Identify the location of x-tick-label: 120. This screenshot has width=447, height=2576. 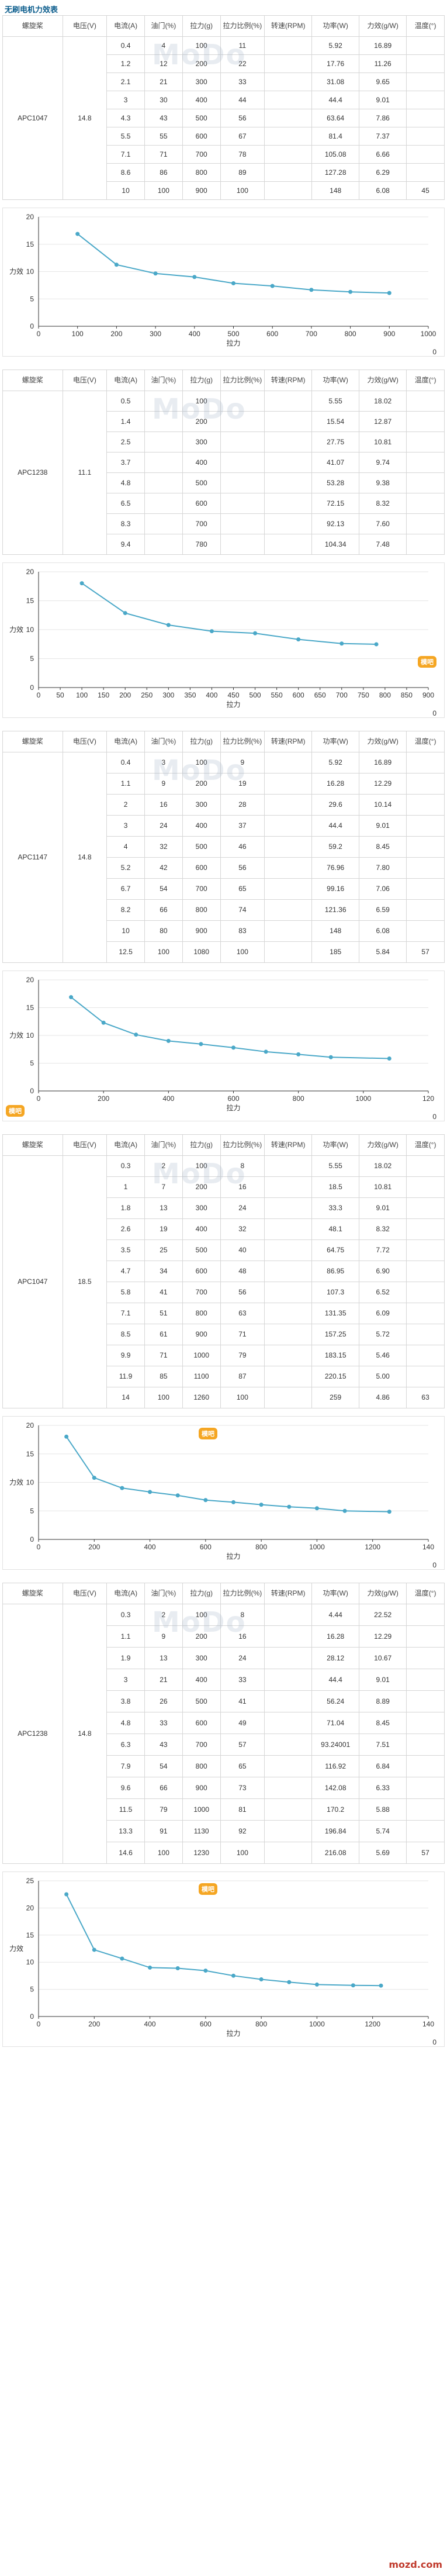
(428, 1098).